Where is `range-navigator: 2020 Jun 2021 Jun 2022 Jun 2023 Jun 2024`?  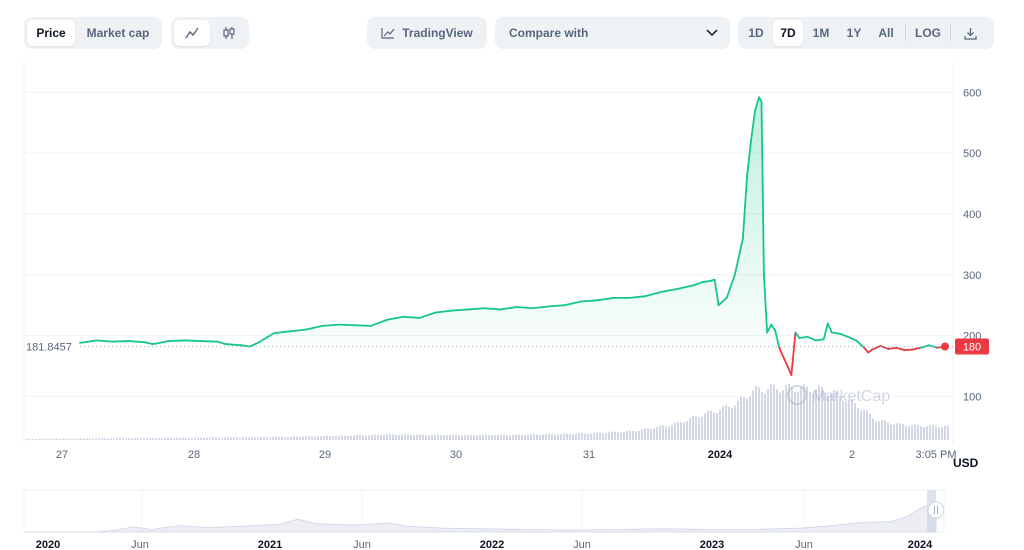 range-navigator: 2020 Jun 2021 Jun 2022 Jun 2023 Jun 2024 is located at coordinates (484, 519).